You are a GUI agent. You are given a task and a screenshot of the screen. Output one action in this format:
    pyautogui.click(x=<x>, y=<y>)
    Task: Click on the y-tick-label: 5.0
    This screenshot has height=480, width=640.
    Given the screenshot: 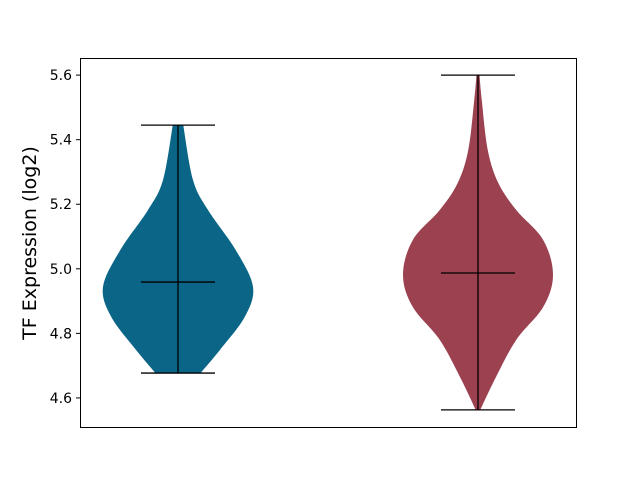 What is the action you would take?
    pyautogui.click(x=61, y=270)
    